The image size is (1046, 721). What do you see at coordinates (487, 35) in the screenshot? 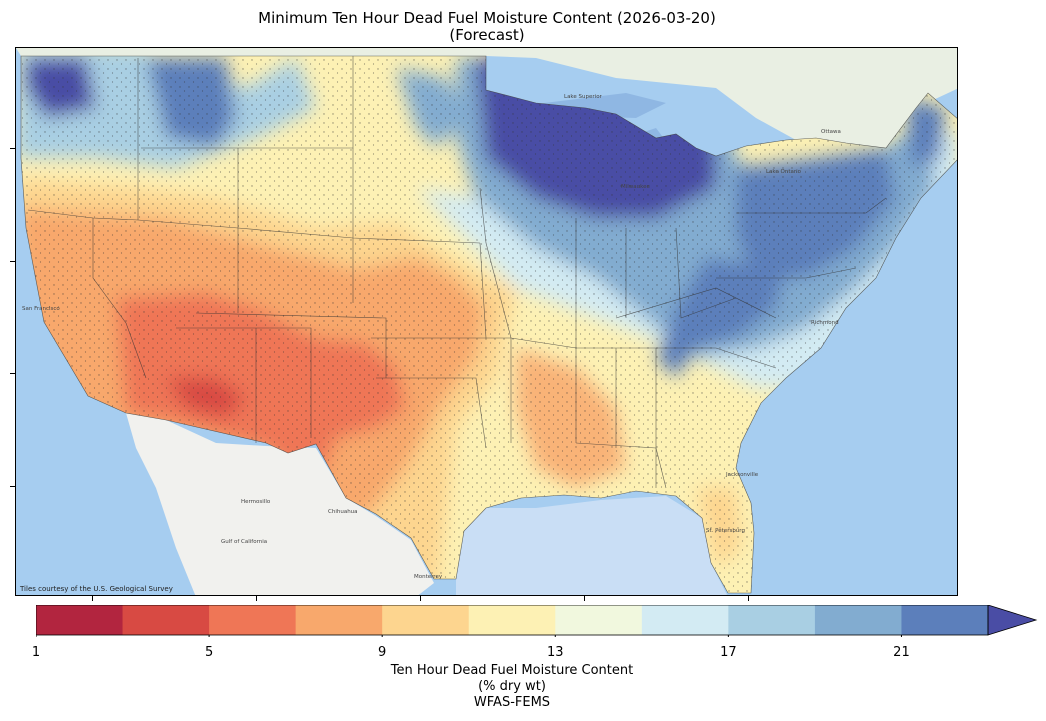
I see `chart-subtitle: (Forecast)` at bounding box center [487, 35].